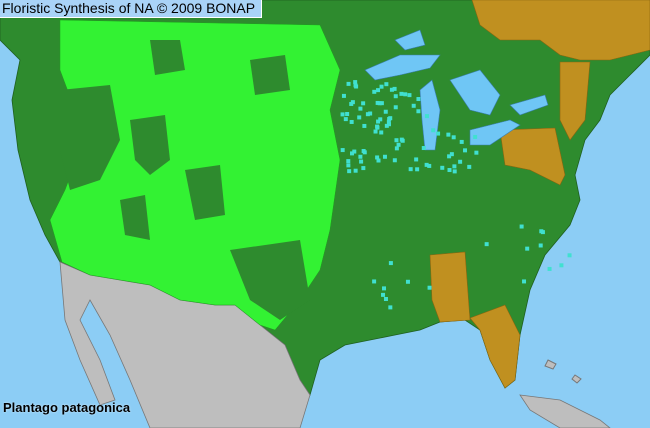 Image resolution: width=650 pixels, height=428 pixels. I want to click on great-lakes, so click(456, 90).